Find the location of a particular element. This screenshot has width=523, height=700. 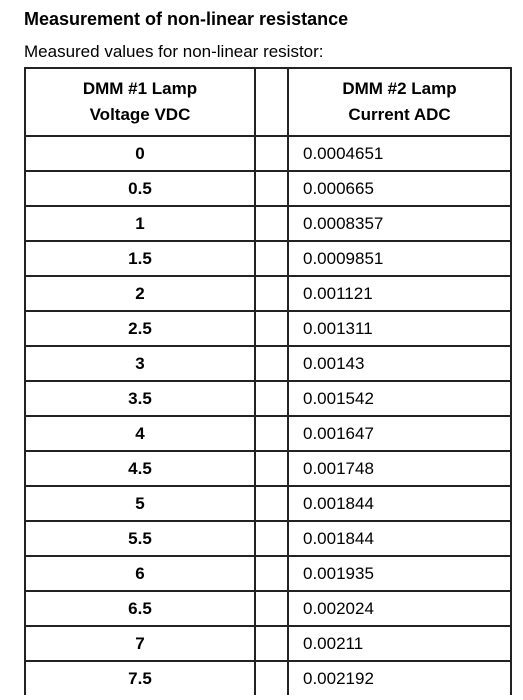

header-current-line1: DMM #2 Lamp is located at coordinates (399, 88).